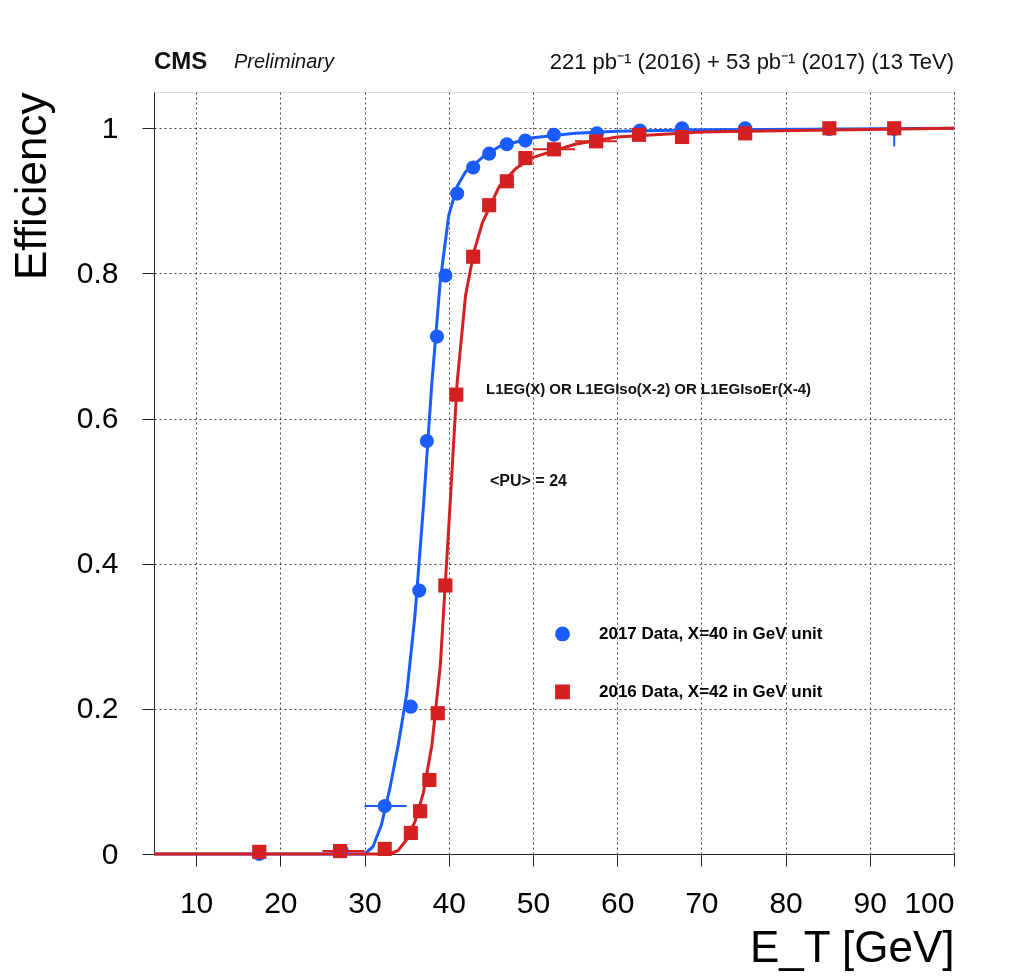 The height and width of the screenshot is (980, 1031). Describe the element at coordinates (30, 186) in the screenshot. I see `y-axis-title: Efficiency` at that location.